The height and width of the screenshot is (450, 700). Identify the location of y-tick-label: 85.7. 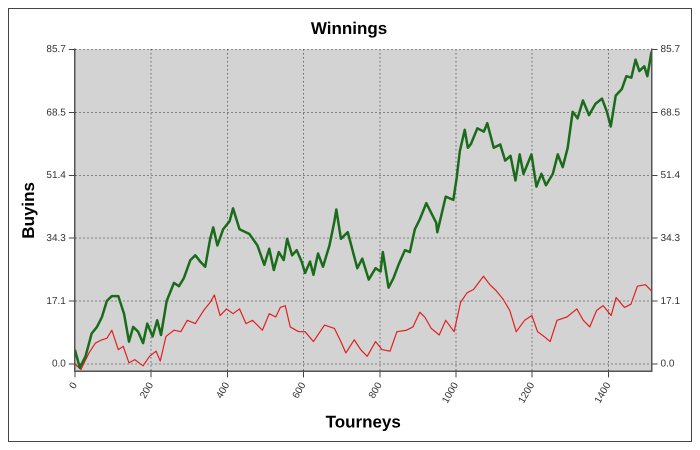
(56, 50).